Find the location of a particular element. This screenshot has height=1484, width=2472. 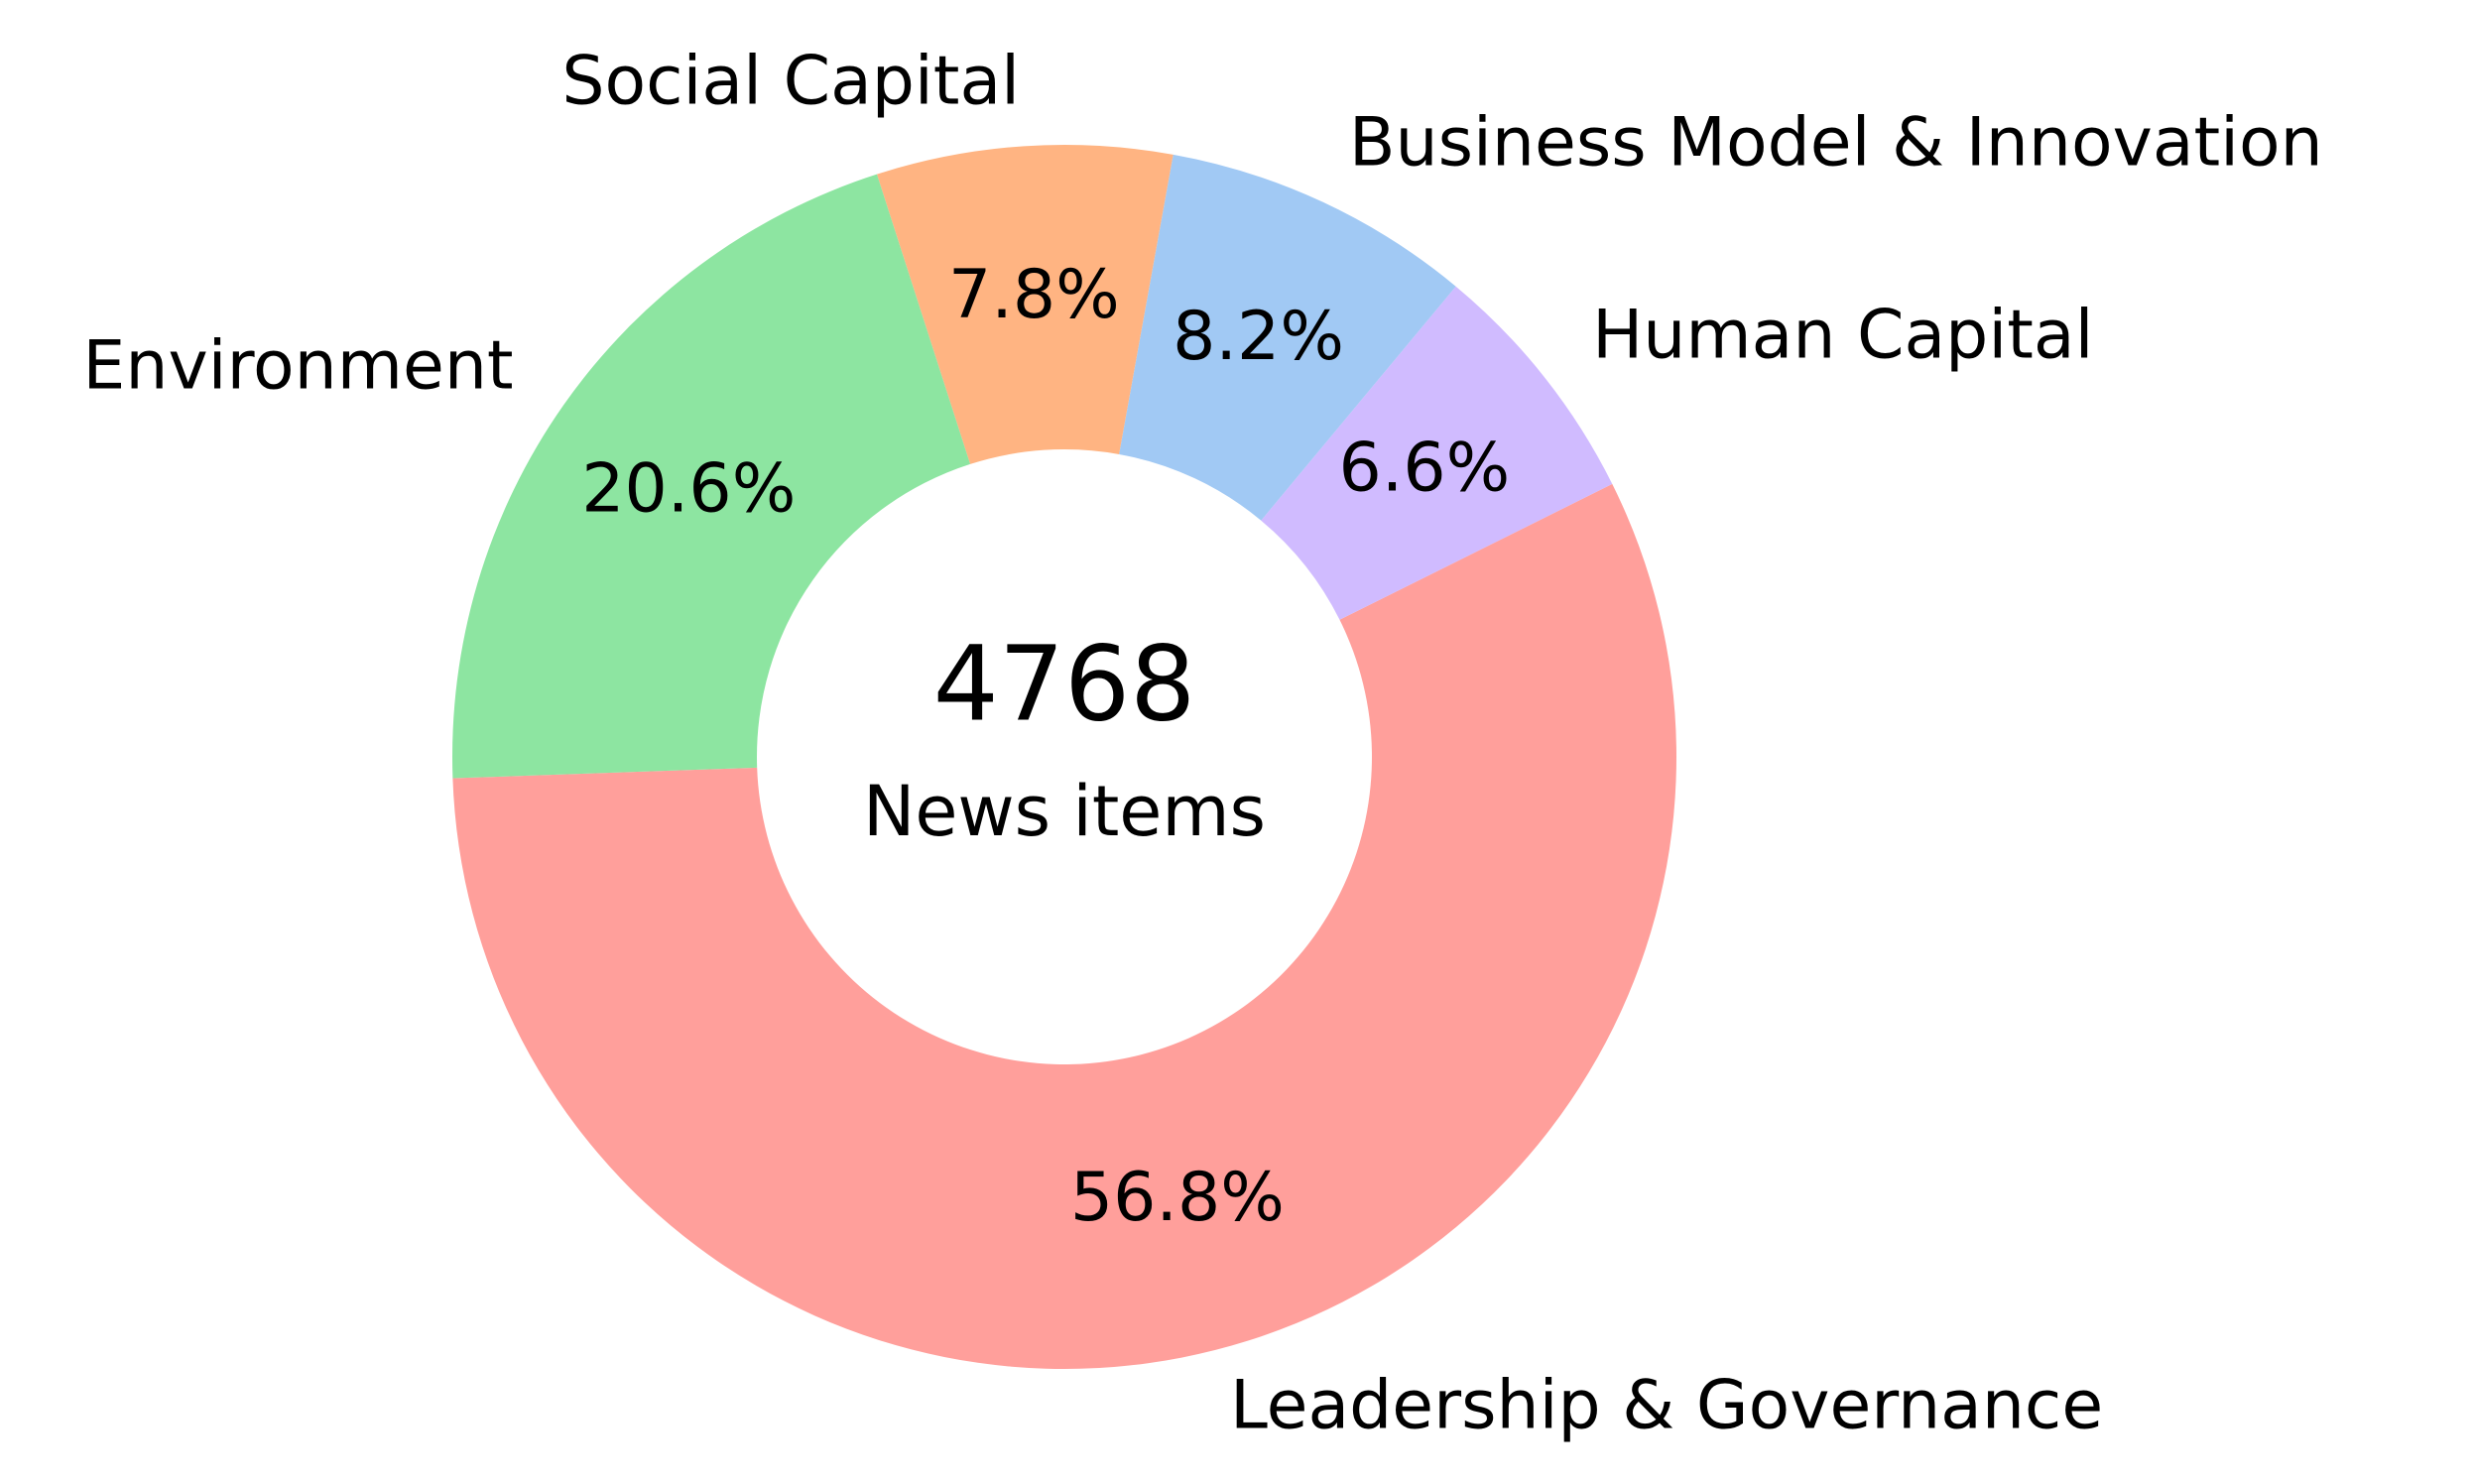

value-label: 6.6% is located at coordinates (1424, 468).